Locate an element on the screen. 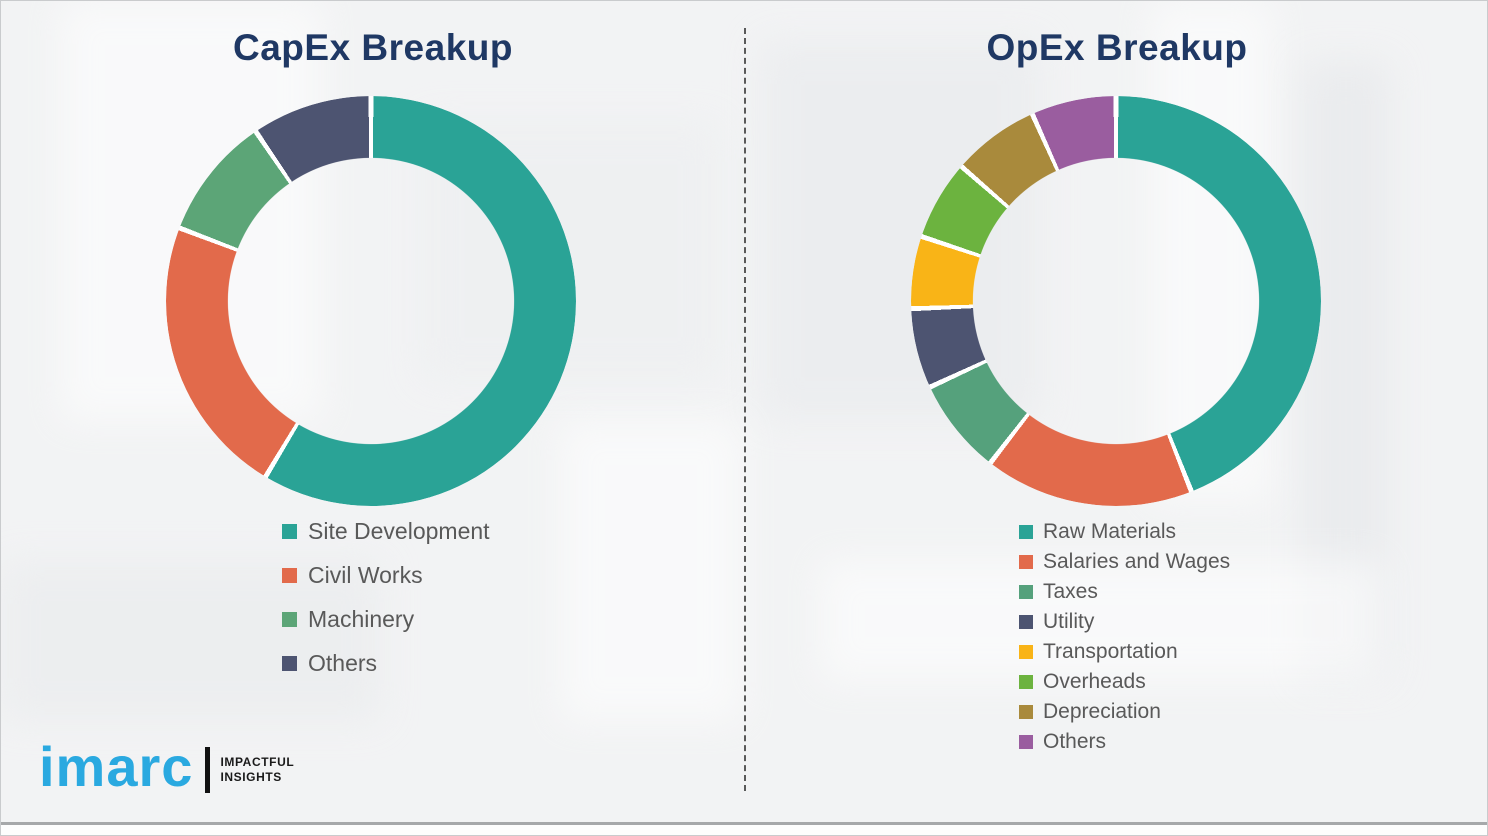  legend-marker-depreciation is located at coordinates (1026, 712).